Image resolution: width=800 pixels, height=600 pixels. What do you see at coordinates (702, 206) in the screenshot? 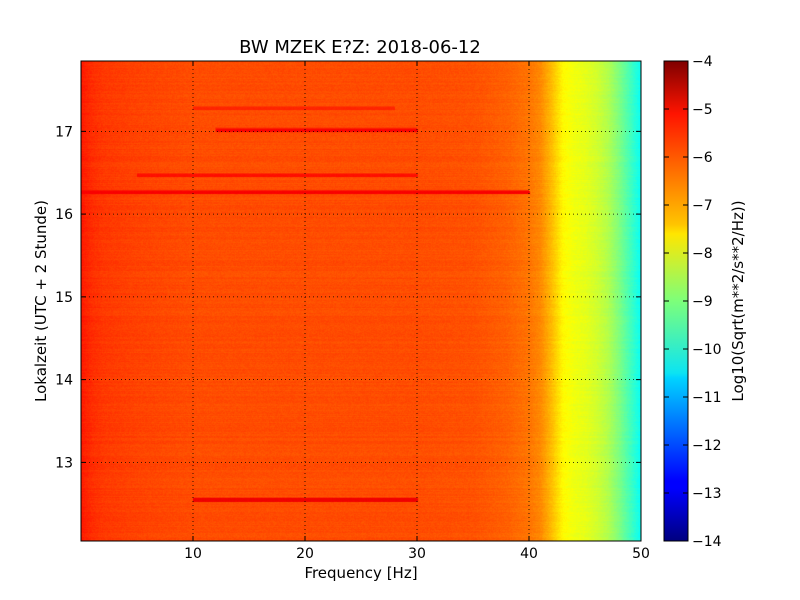
I see `colorbar-tick-label: −7` at bounding box center [702, 206].